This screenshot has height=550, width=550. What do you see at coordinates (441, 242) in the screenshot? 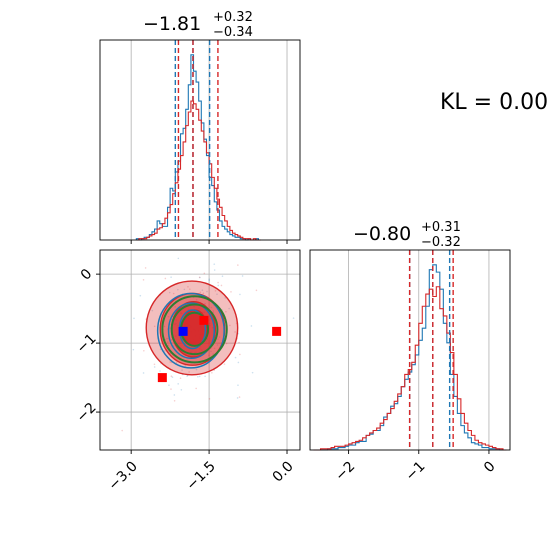
I see `hist2-title-minus: −0.32` at bounding box center [441, 242].